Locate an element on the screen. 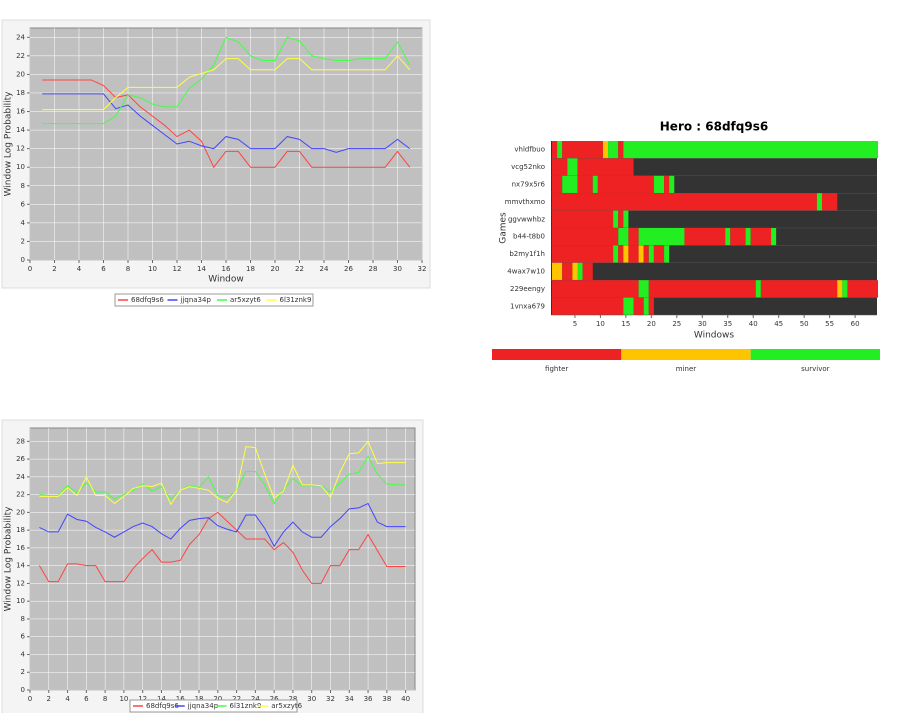 The image size is (901, 713). x-tick-label: 26 is located at coordinates (348, 269).